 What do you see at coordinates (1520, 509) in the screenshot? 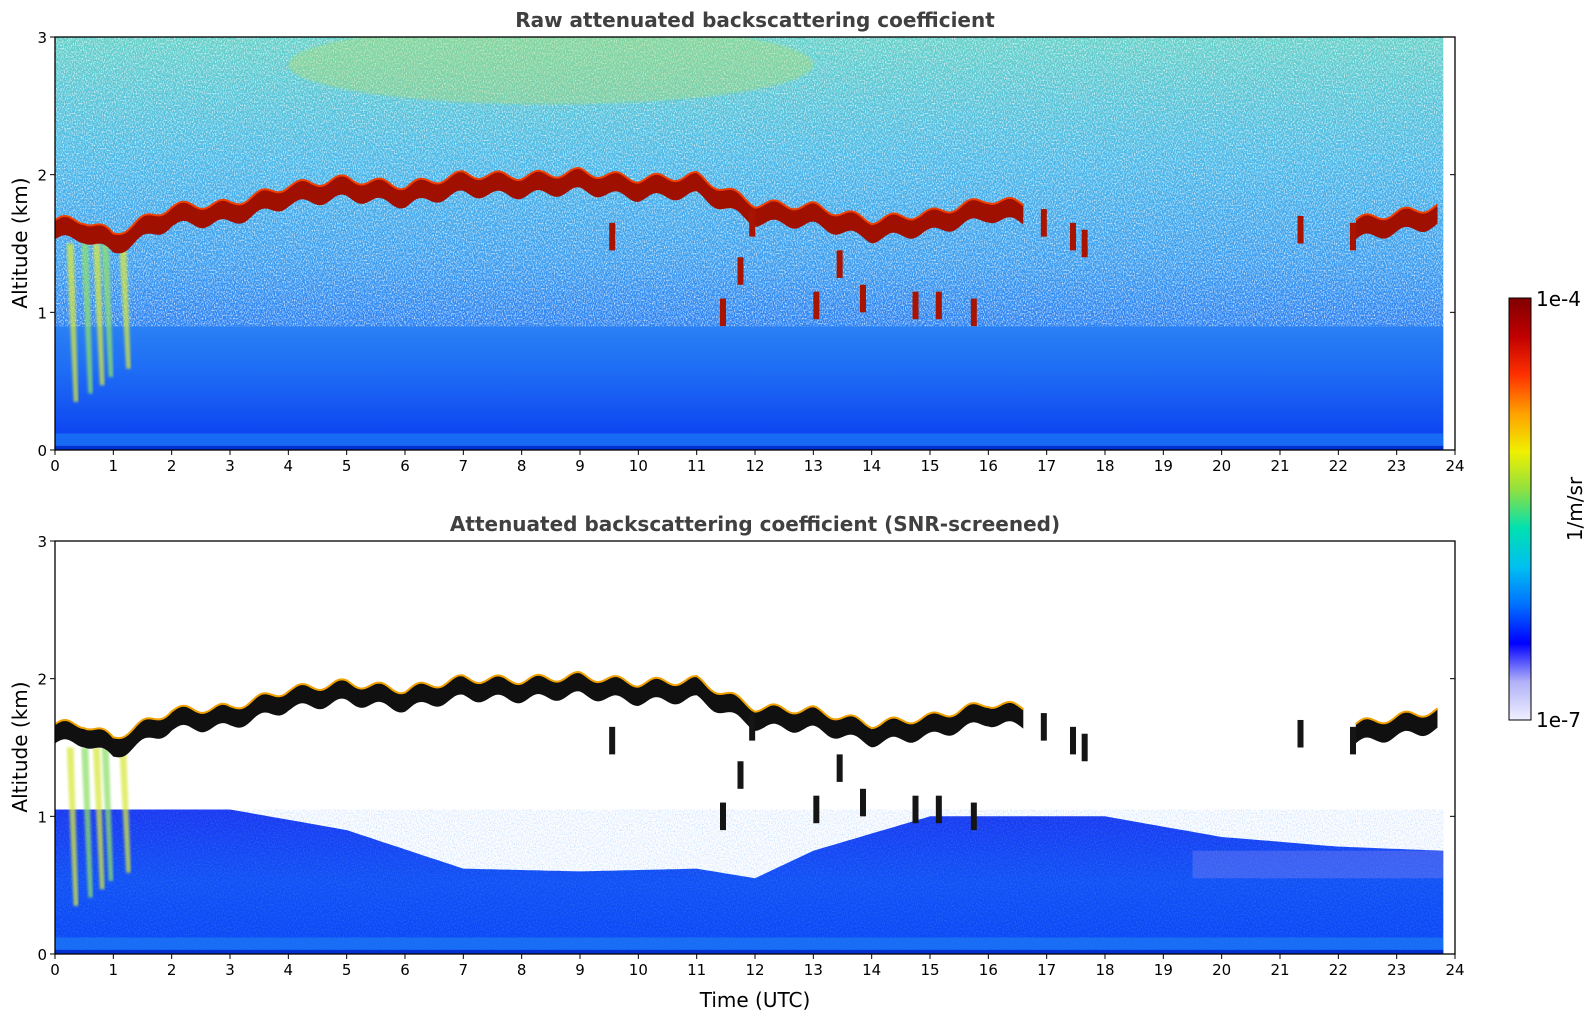
I see `colorbar-gradient` at bounding box center [1520, 509].